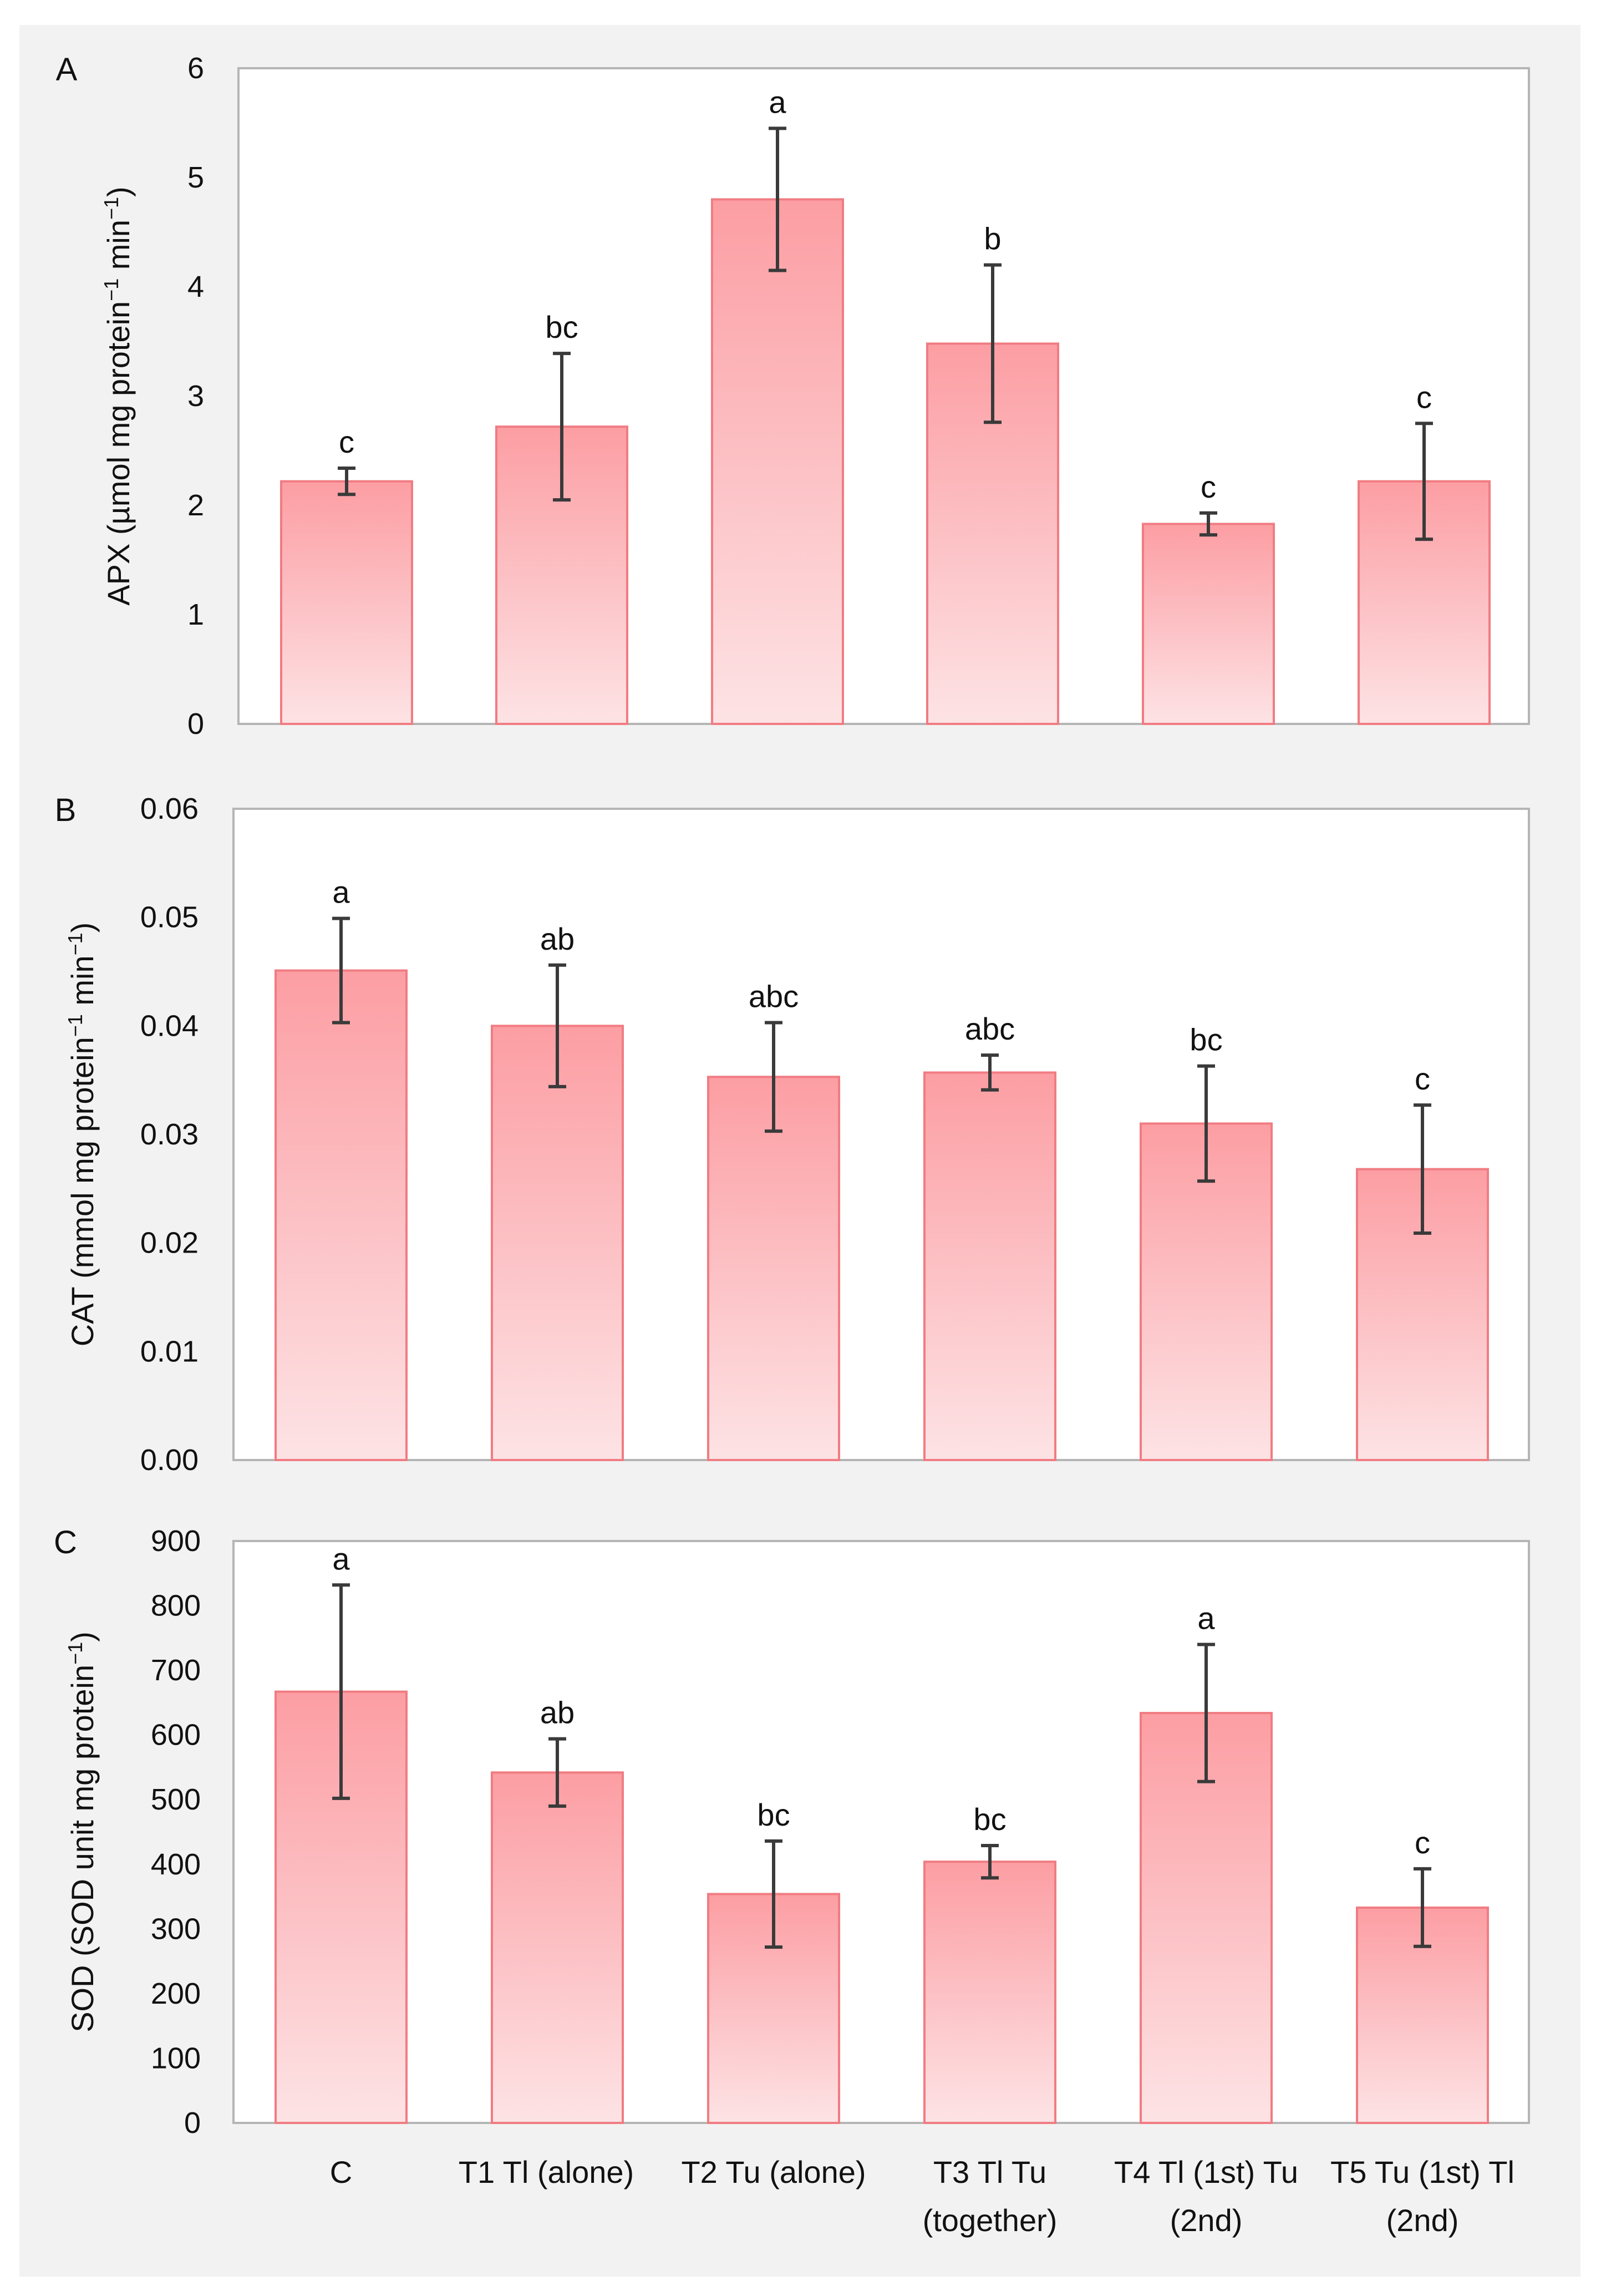 The width and height of the screenshot is (1601, 2296). Describe the element at coordinates (176, 1735) in the screenshot. I see `panel-c-ytick-label: 600` at that location.